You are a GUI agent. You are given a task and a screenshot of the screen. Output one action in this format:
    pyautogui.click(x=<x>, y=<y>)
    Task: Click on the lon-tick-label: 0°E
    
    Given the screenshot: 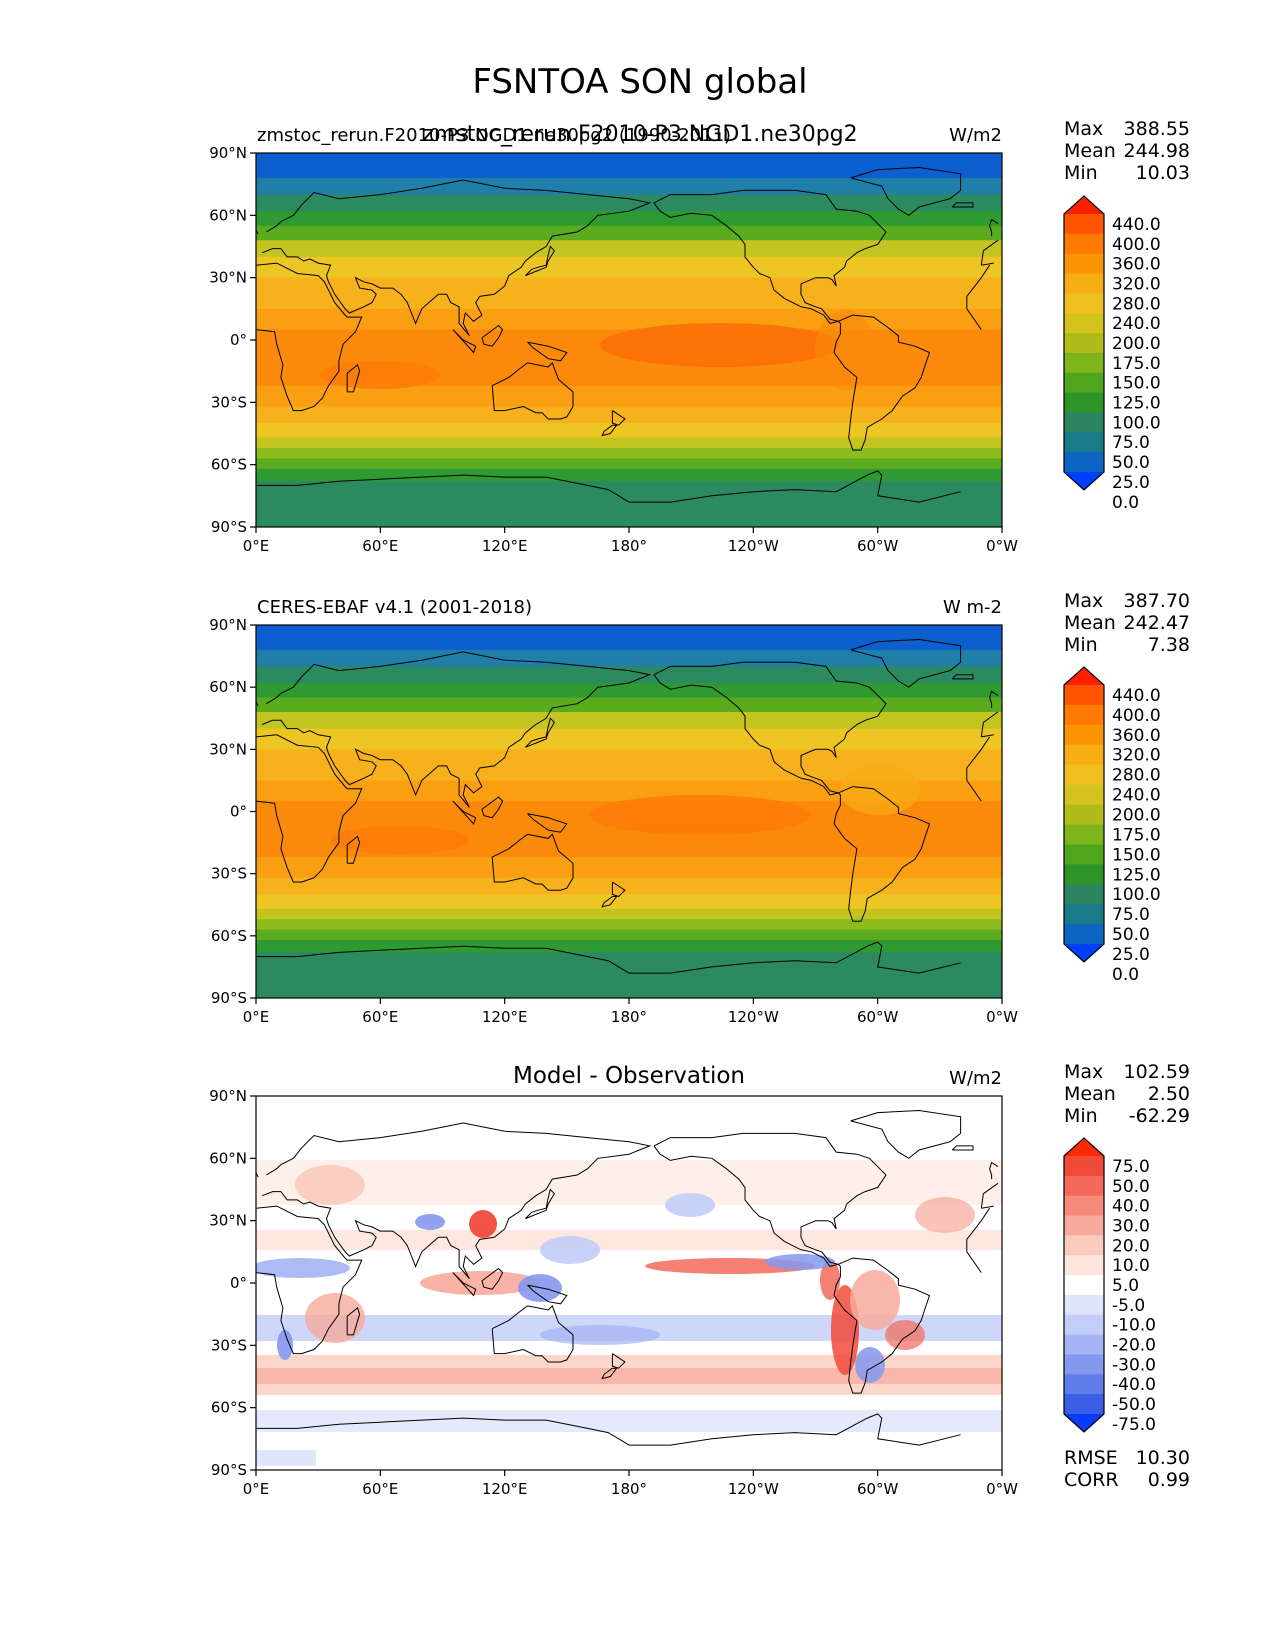 What is the action you would take?
    pyautogui.click(x=256, y=546)
    